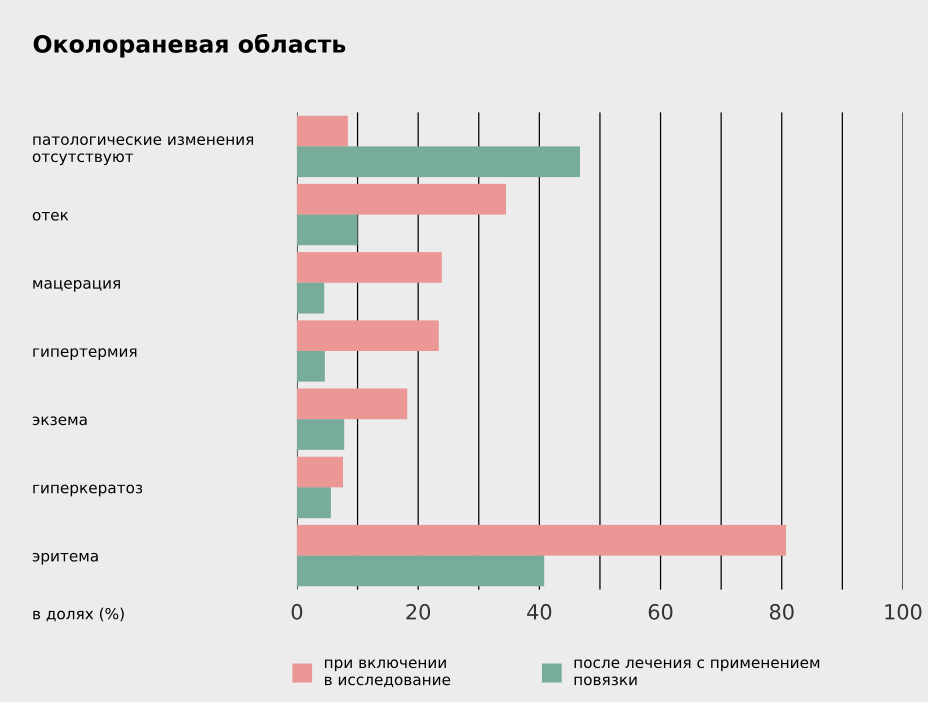  Describe the element at coordinates (78, 615) in the screenshot. I see `text: в долях (%)` at that location.